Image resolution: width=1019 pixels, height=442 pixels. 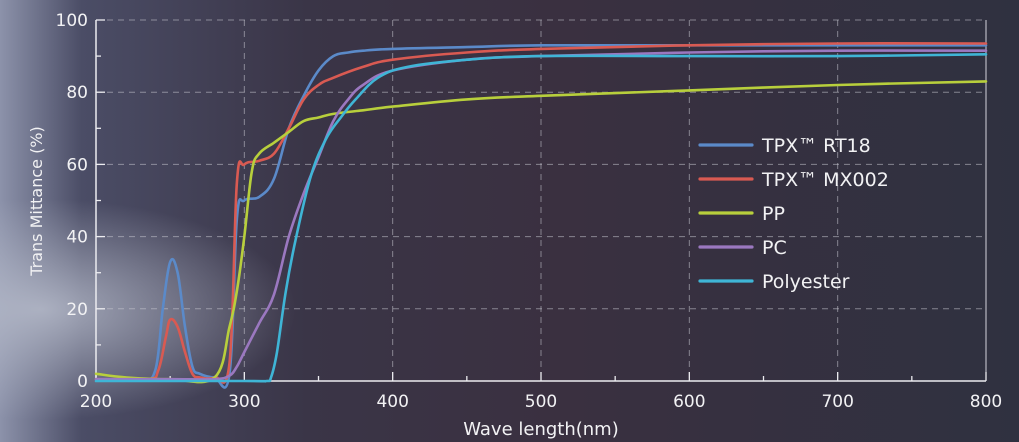 What do you see at coordinates (77, 238) in the screenshot?
I see `y-tick-label-40: 40` at bounding box center [77, 238].